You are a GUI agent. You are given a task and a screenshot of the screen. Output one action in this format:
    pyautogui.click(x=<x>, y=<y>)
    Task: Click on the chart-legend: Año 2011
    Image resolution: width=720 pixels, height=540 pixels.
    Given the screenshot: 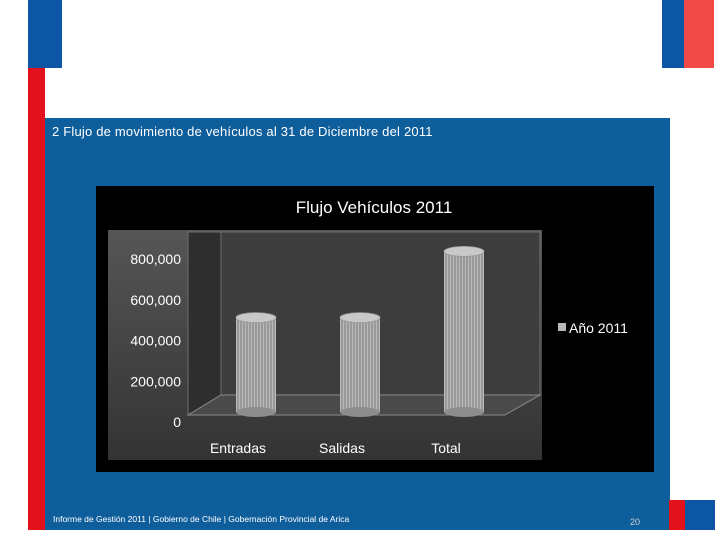 What is the action you would take?
    pyautogui.click(x=593, y=328)
    